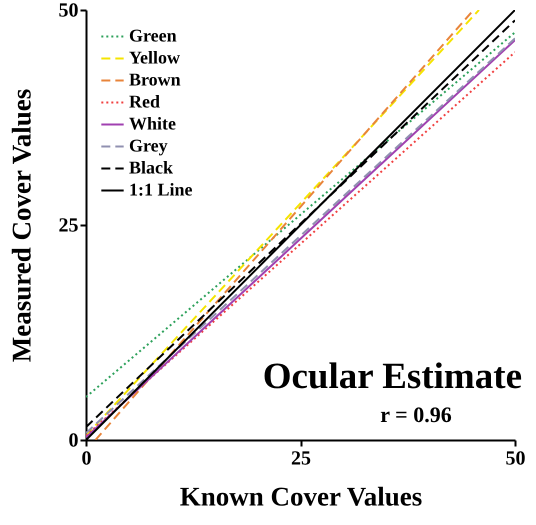 The height and width of the screenshot is (525, 536). Describe the element at coordinates (21, 225) in the screenshot. I see `y-axis-title: Measured Cover Values` at that location.